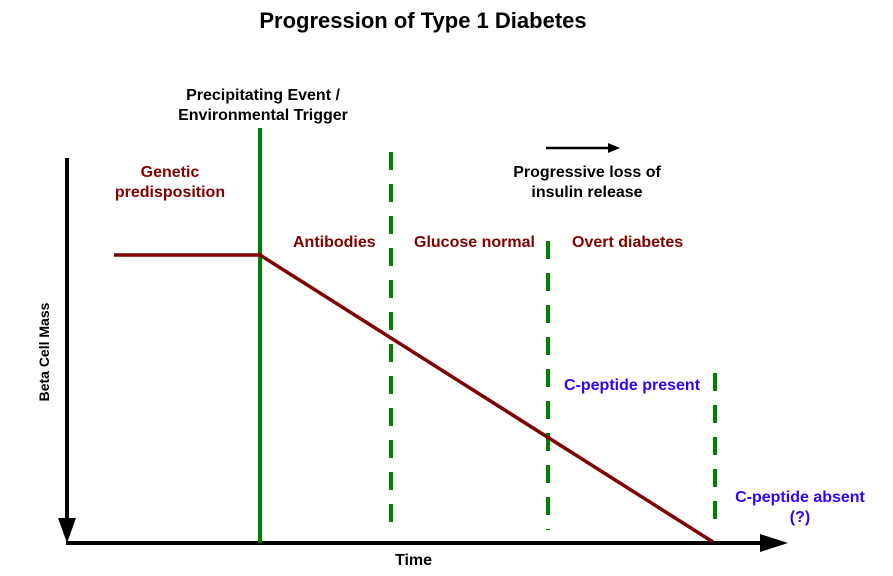 The height and width of the screenshot is (576, 893). I want to click on c-peptide-present-label: C-peptide present, so click(632, 385).